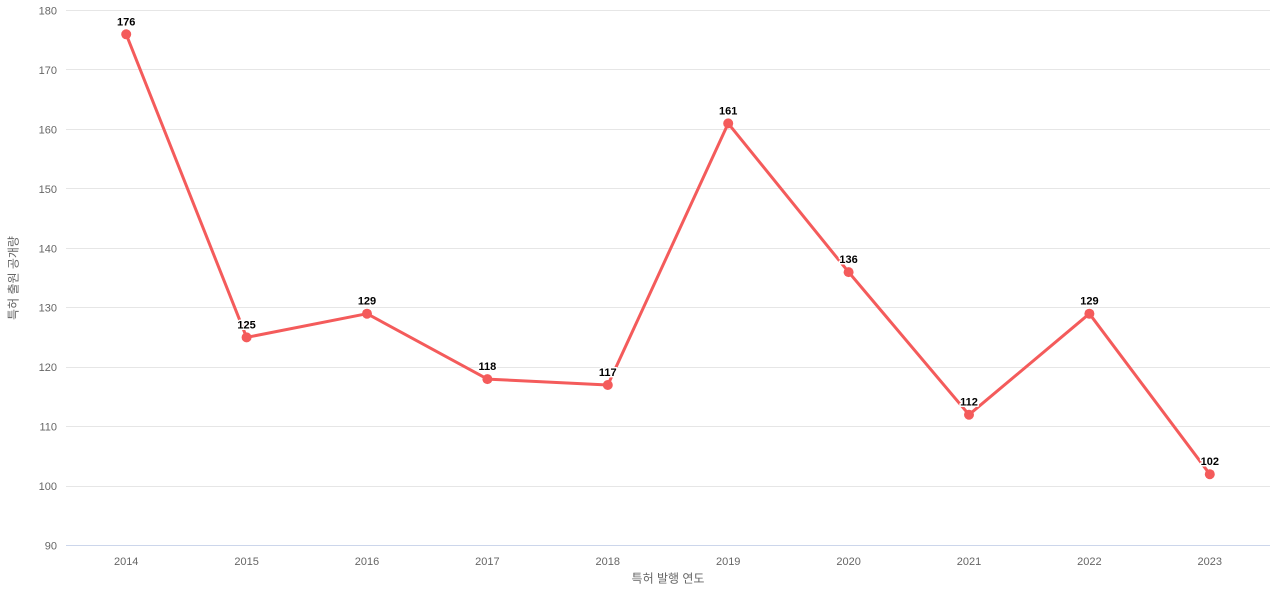 This screenshot has width=1280, height=600. Describe the element at coordinates (48, 130) in the screenshot. I see `y-tick-label: 160` at that location.